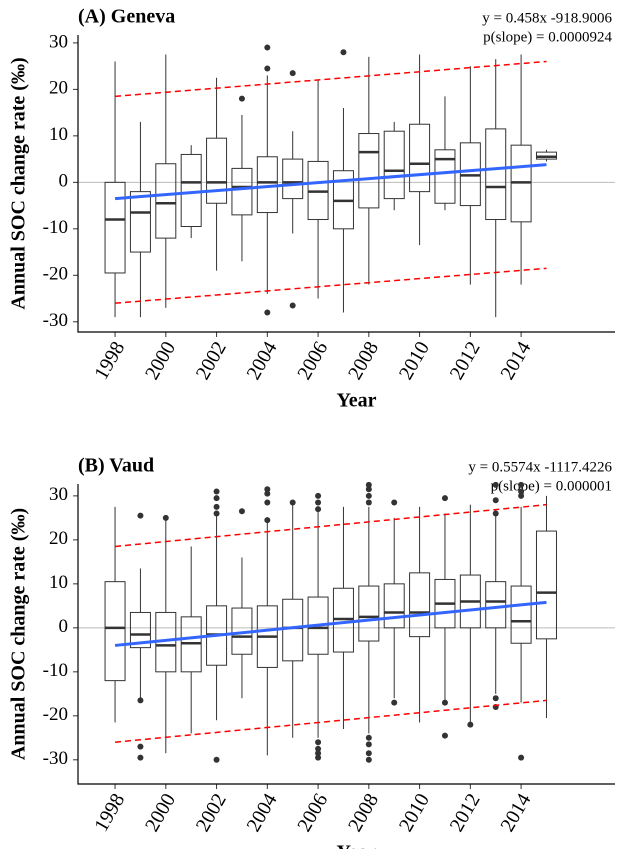 The width and height of the screenshot is (622, 849). I want to click on x-tick-label: 2004, so click(262, 813).